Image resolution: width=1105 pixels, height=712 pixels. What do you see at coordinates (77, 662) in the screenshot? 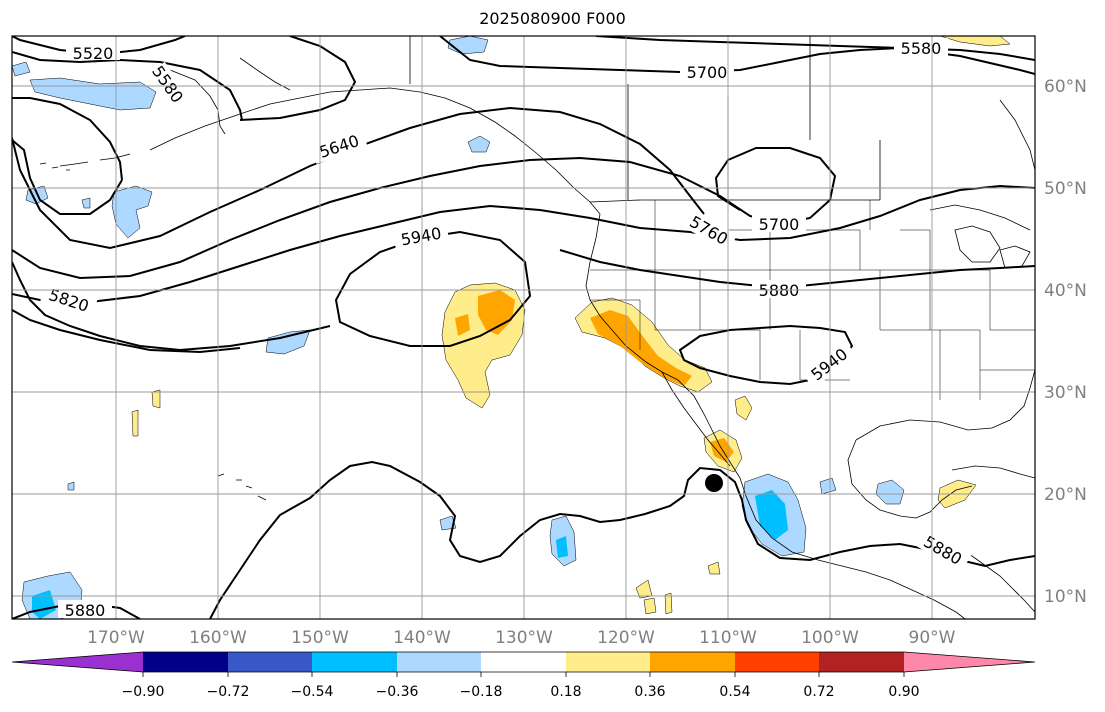
I see `colorbar-extend-low` at bounding box center [77, 662].